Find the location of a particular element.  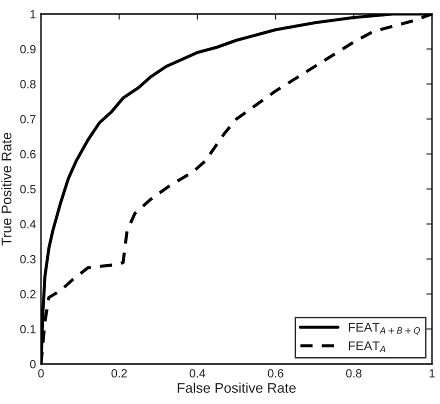

y-tick-label: 0.2 is located at coordinates (28, 294).